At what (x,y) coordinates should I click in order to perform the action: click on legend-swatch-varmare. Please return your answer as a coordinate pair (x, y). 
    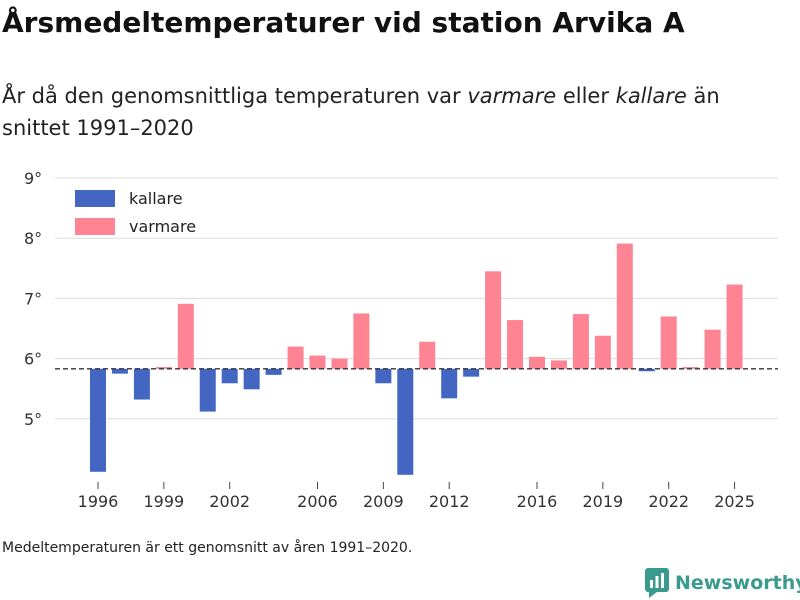
    Looking at the image, I should click on (95, 226).